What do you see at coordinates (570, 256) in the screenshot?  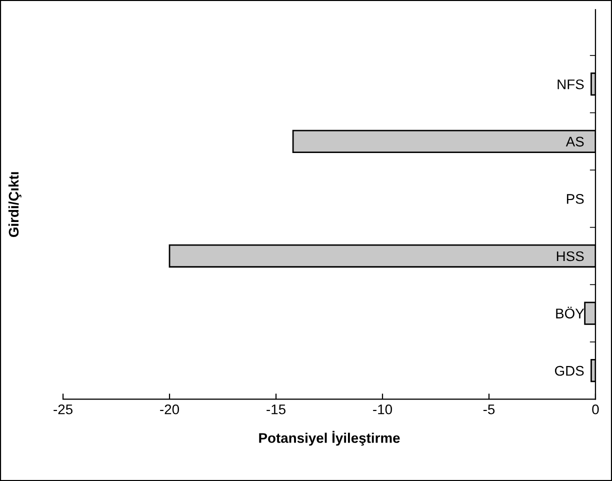 I see `y-tick-label: HSS` at bounding box center [570, 256].